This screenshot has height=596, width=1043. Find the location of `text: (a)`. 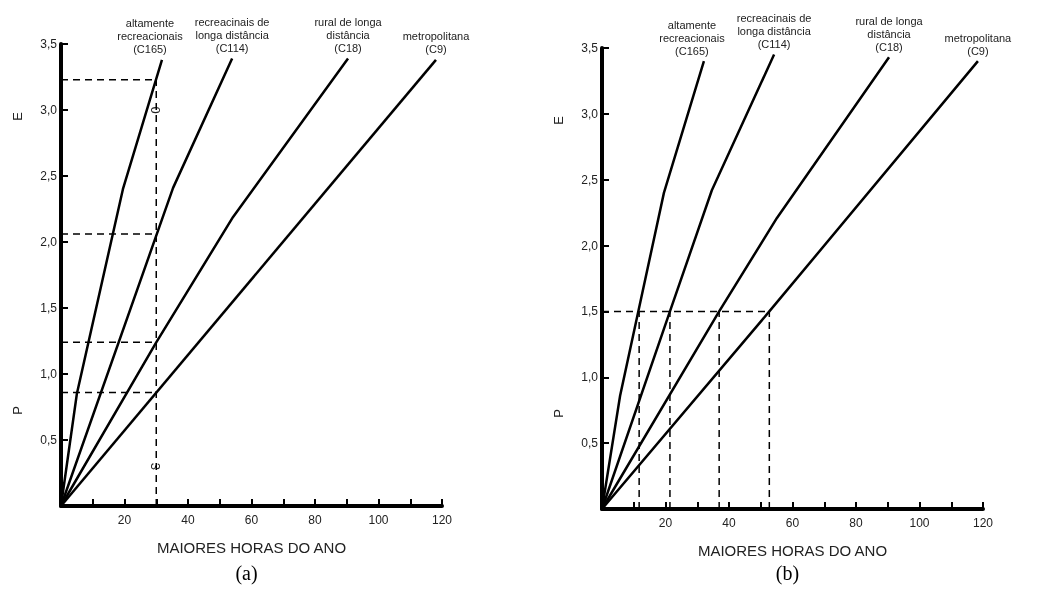

text: (a) is located at coordinates (246, 573).